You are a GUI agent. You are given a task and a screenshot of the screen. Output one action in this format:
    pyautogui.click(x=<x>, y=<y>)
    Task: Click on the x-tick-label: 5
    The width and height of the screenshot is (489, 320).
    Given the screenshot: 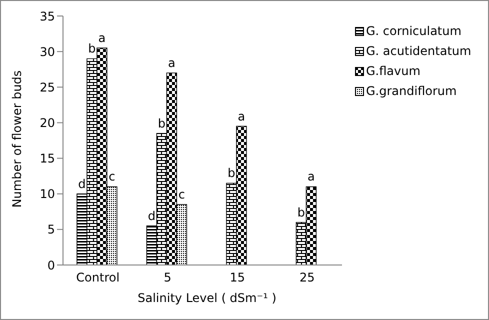 What is the action you would take?
    pyautogui.click(x=168, y=277)
    